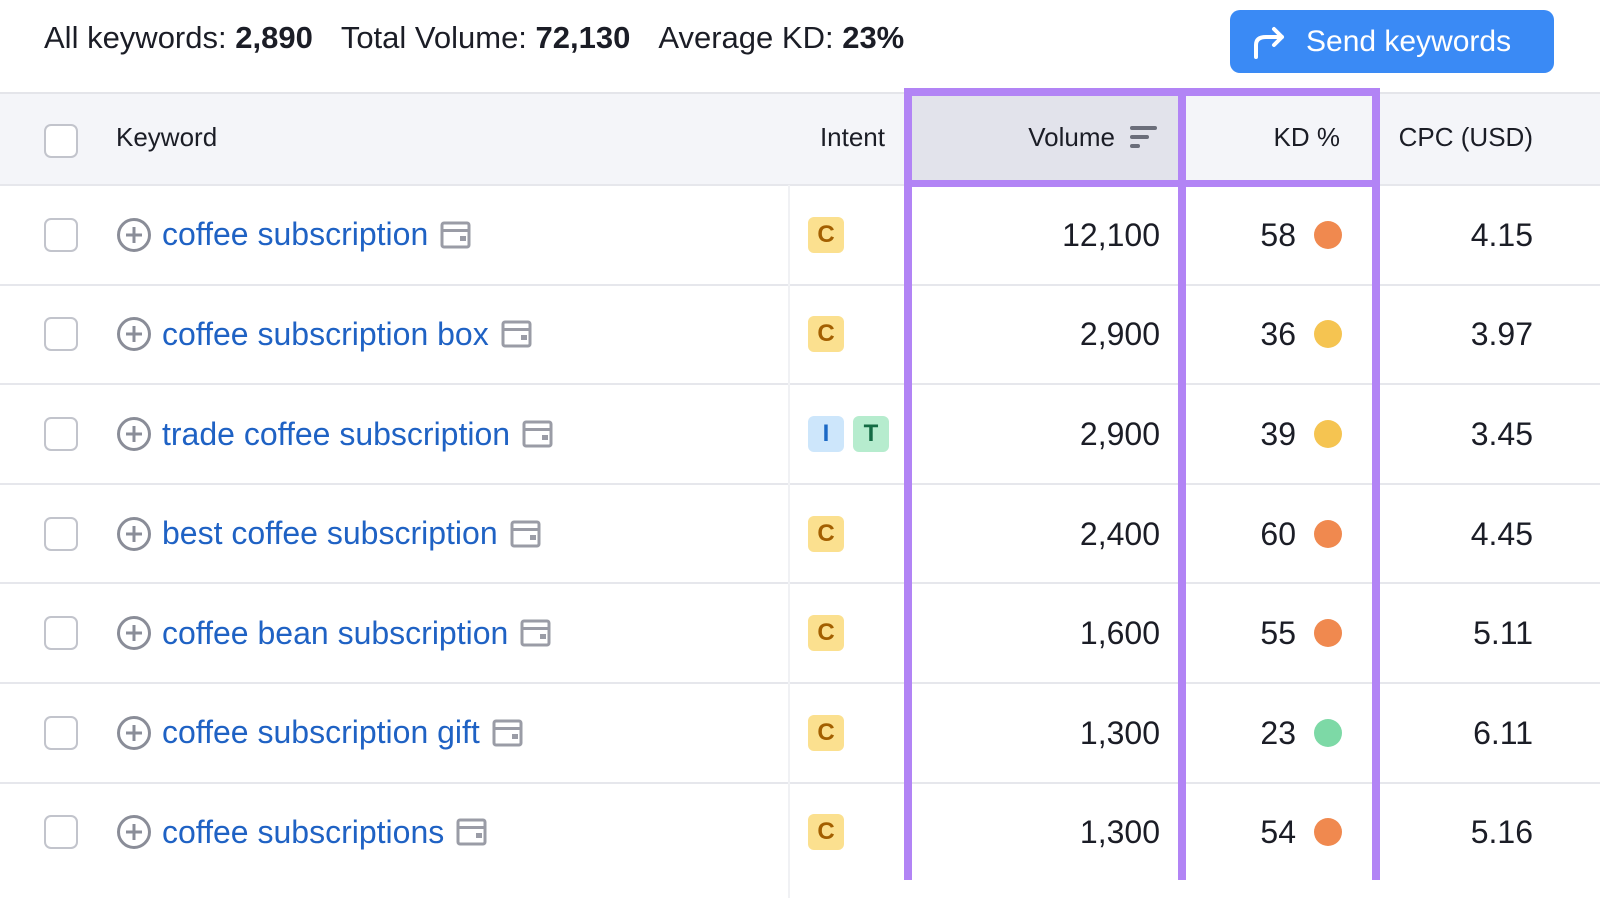 The width and height of the screenshot is (1600, 898). I want to click on summary-label: Total Volume:, so click(433, 37).